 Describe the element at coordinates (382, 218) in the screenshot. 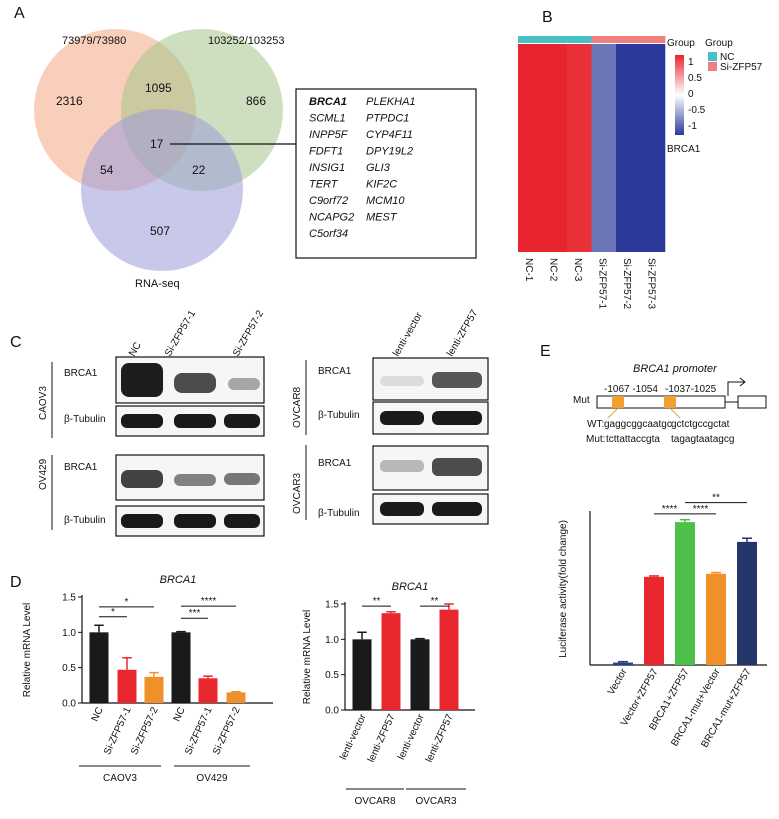

I see `gene-name: MEST` at that location.